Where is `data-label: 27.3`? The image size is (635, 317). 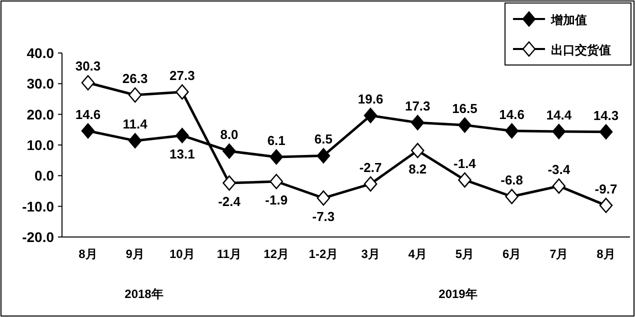
data-label: 27.3 is located at coordinates (182, 75).